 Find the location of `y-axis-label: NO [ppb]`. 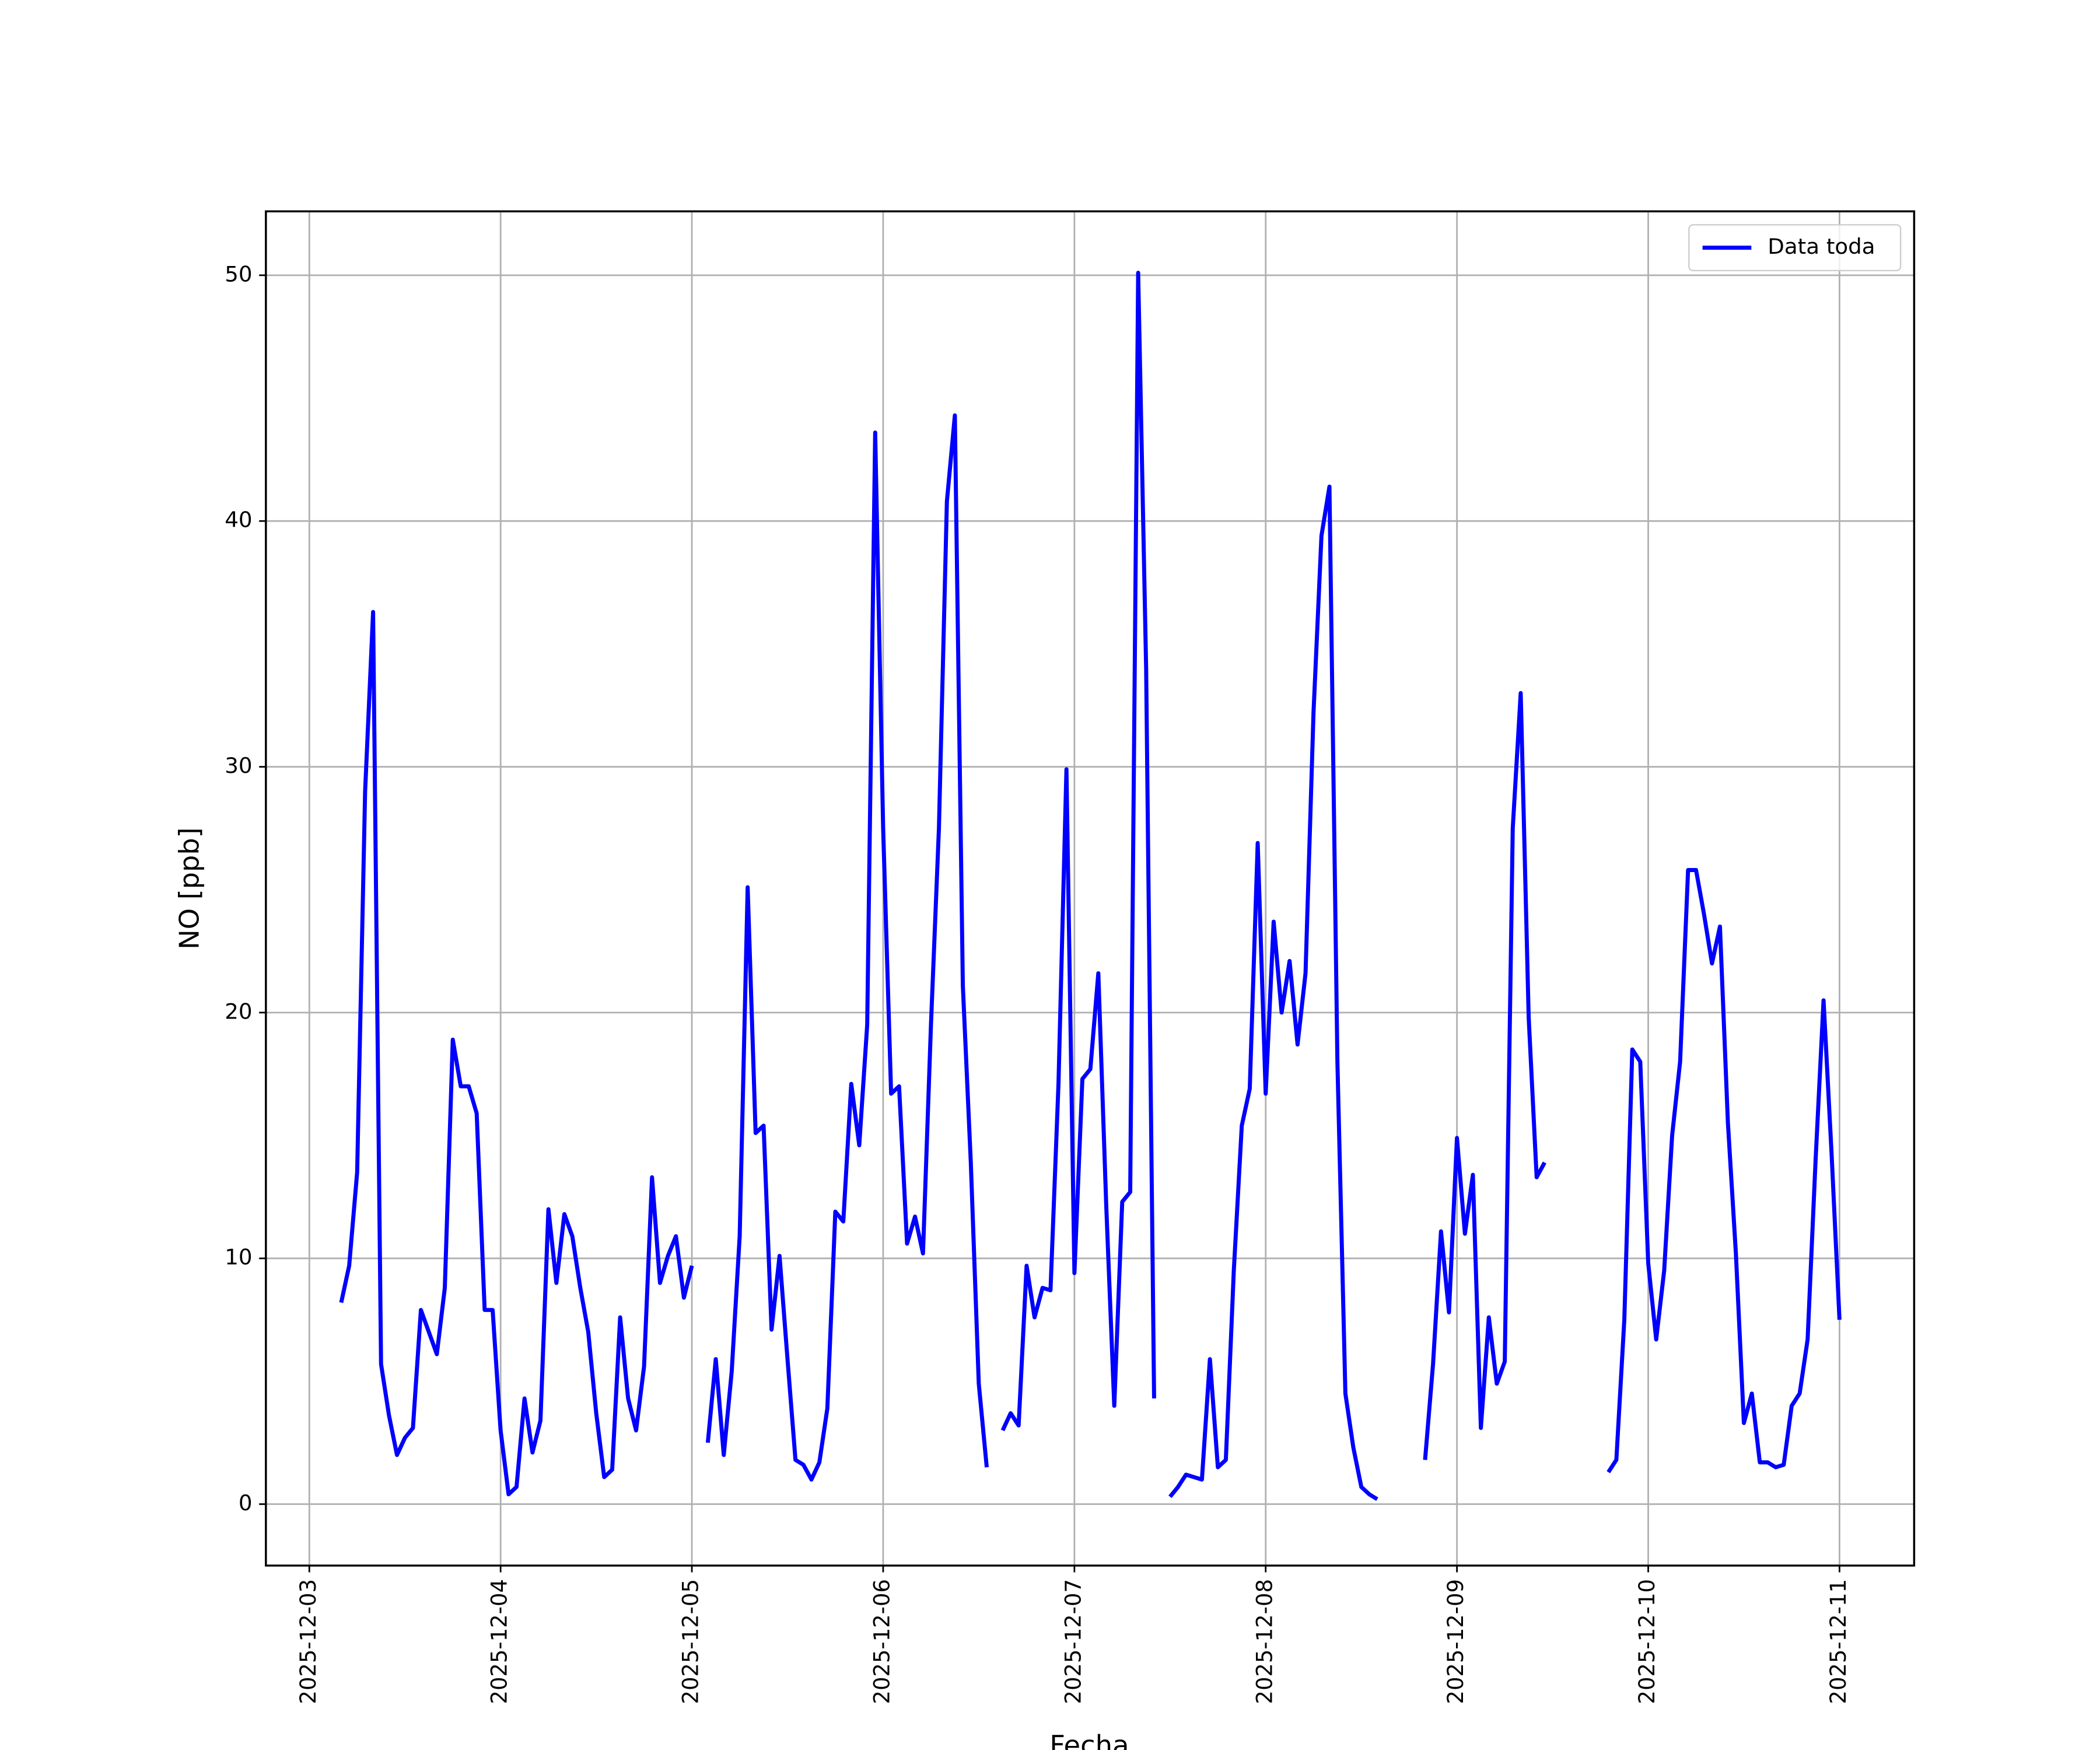

y-axis-label: NO [ppb] is located at coordinates (189, 888).